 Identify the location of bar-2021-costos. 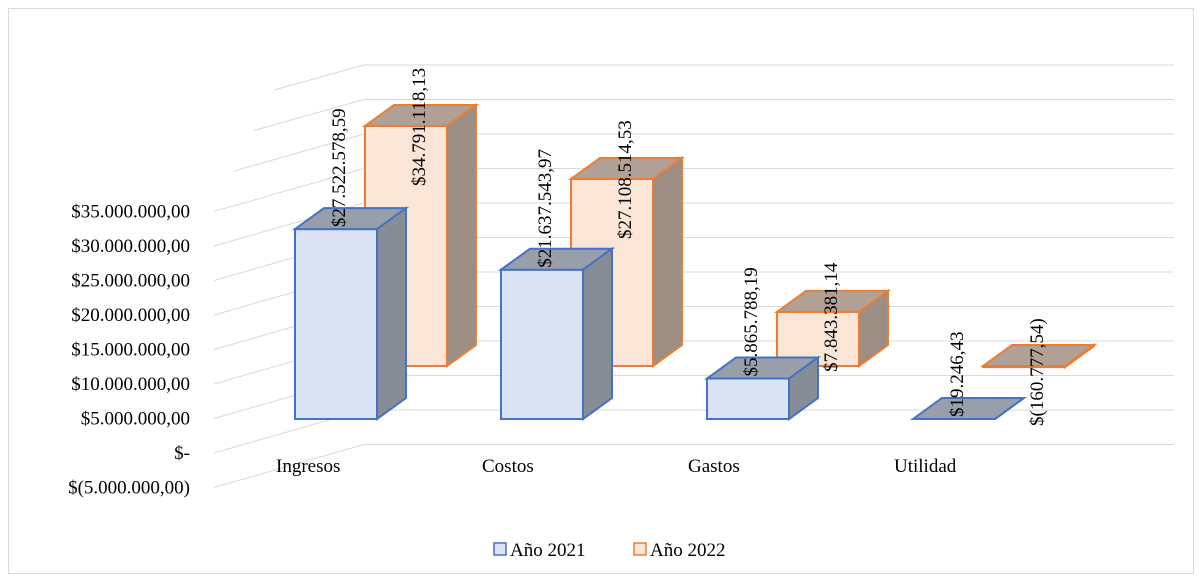
(556, 333).